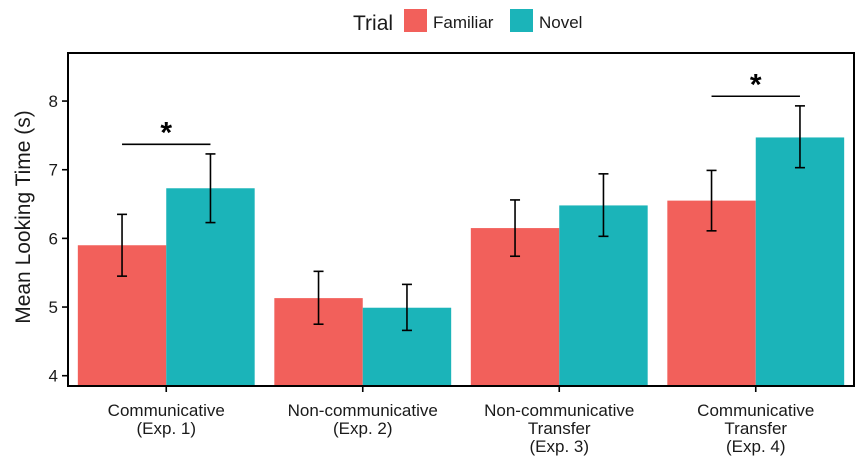 This screenshot has height=462, width=864. I want to click on x-tick-label-2: Non-communicative Transfer (Exp. 3), so click(559, 428).